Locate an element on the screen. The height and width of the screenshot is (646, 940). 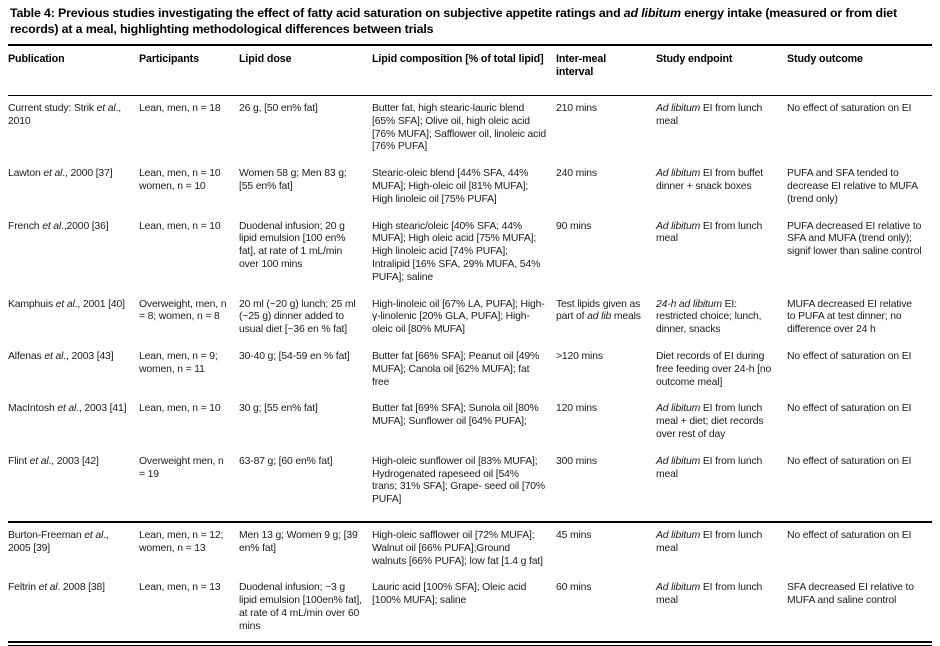
text-segment: ., 2001 [40] is located at coordinates (99, 304).